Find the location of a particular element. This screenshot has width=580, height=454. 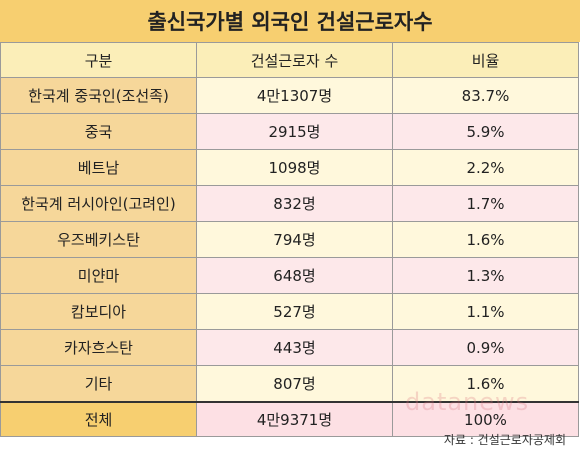

row-count: 794명 is located at coordinates (294, 239).